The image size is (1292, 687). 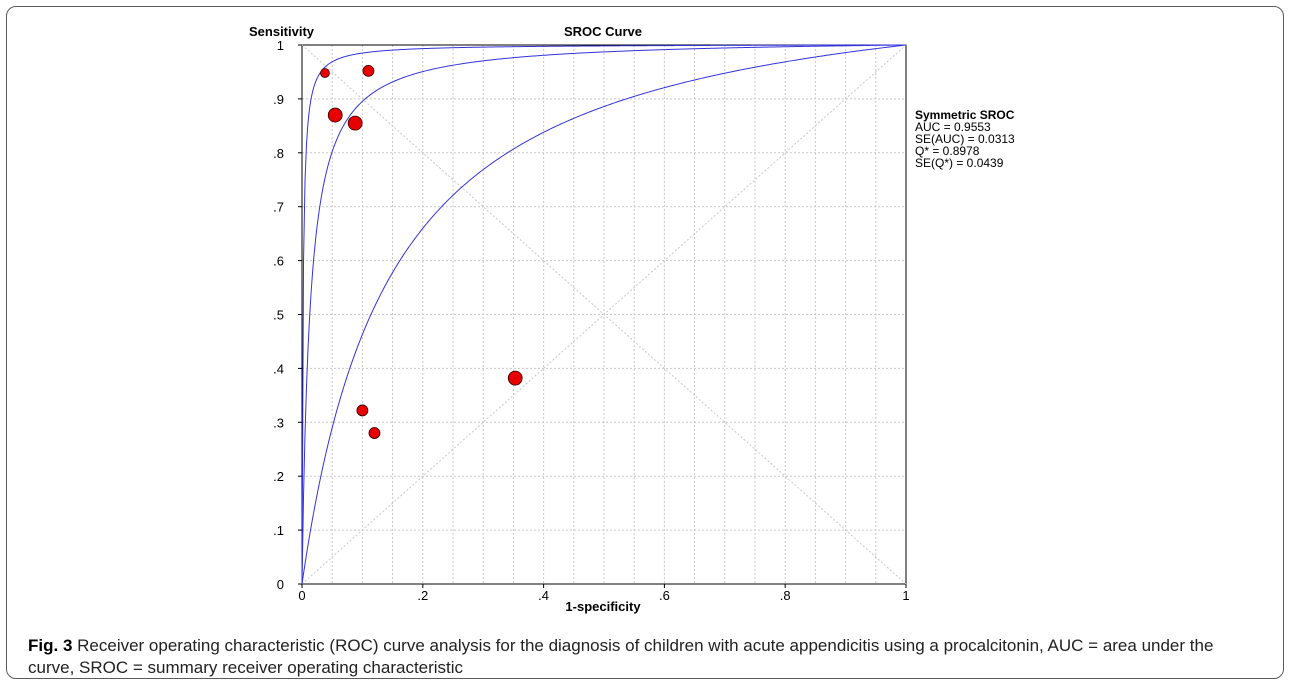 What do you see at coordinates (905, 595) in the screenshot?
I see `x-tick-label: 1` at bounding box center [905, 595].